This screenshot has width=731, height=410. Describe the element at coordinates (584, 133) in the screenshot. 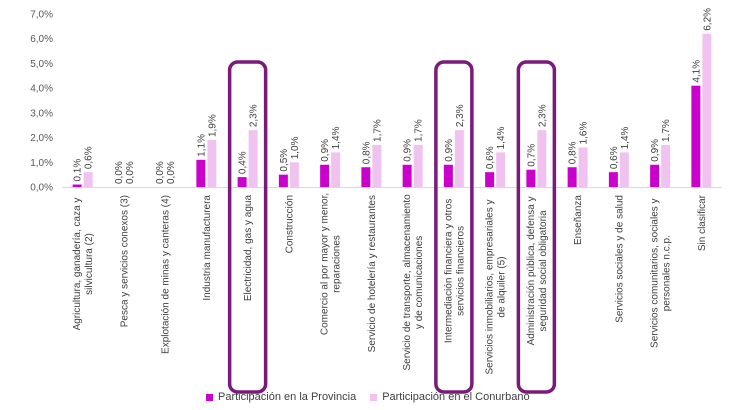

I see `data-label: 1,6%` at that location.